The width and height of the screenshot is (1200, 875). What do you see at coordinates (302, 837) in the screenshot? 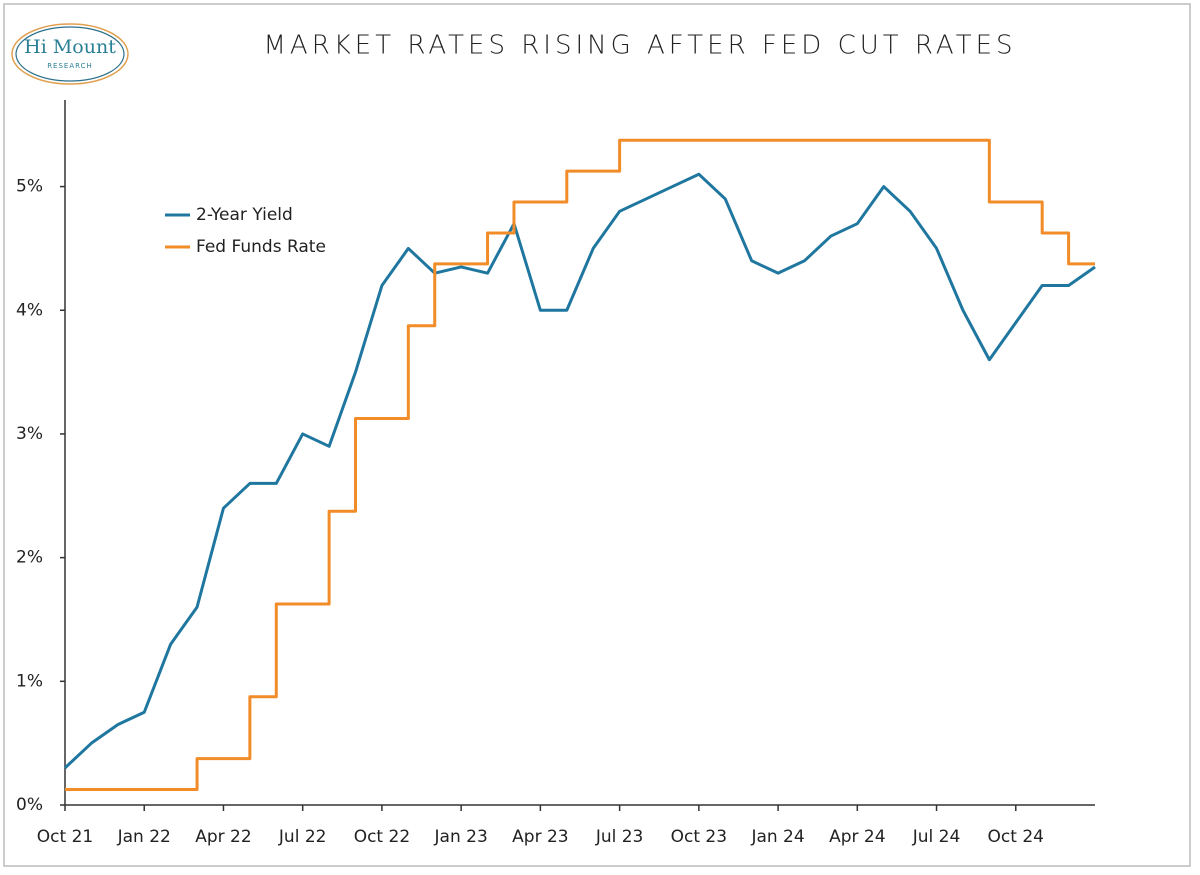
I see `x-tick-label: Jul 22` at bounding box center [302, 837].